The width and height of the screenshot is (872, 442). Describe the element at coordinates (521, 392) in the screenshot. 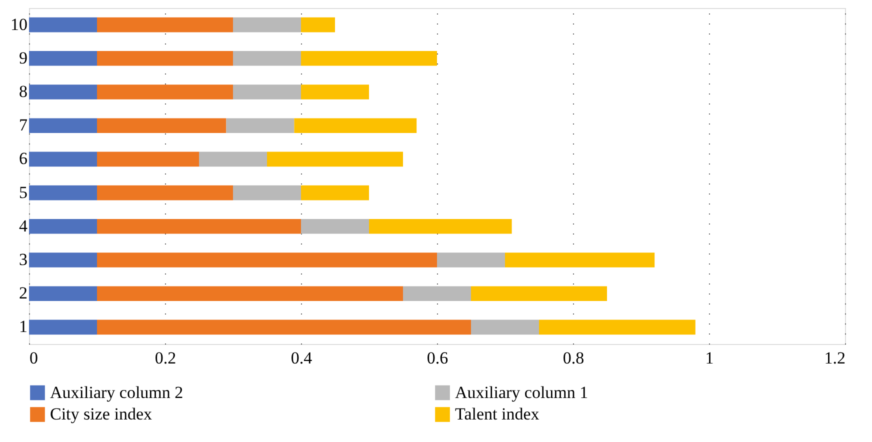

I see `legend-label: Auxiliary column 1` at that location.